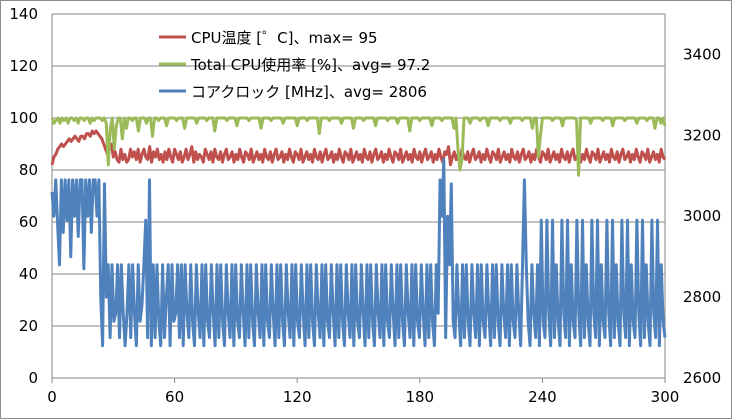 This screenshot has height=419, width=732. What do you see at coordinates (542, 397) in the screenshot?
I see `x-tick-label: 240` at bounding box center [542, 397].